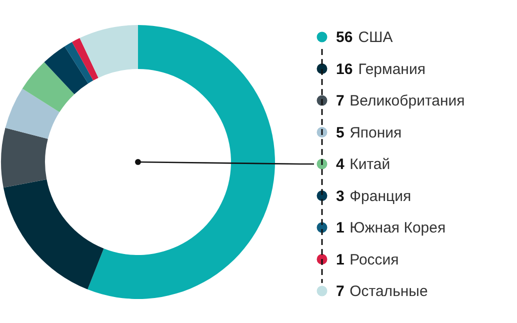 Image resolution: width=517 pixels, height=323 pixels. I want to click on data-label: 16, so click(344, 69).